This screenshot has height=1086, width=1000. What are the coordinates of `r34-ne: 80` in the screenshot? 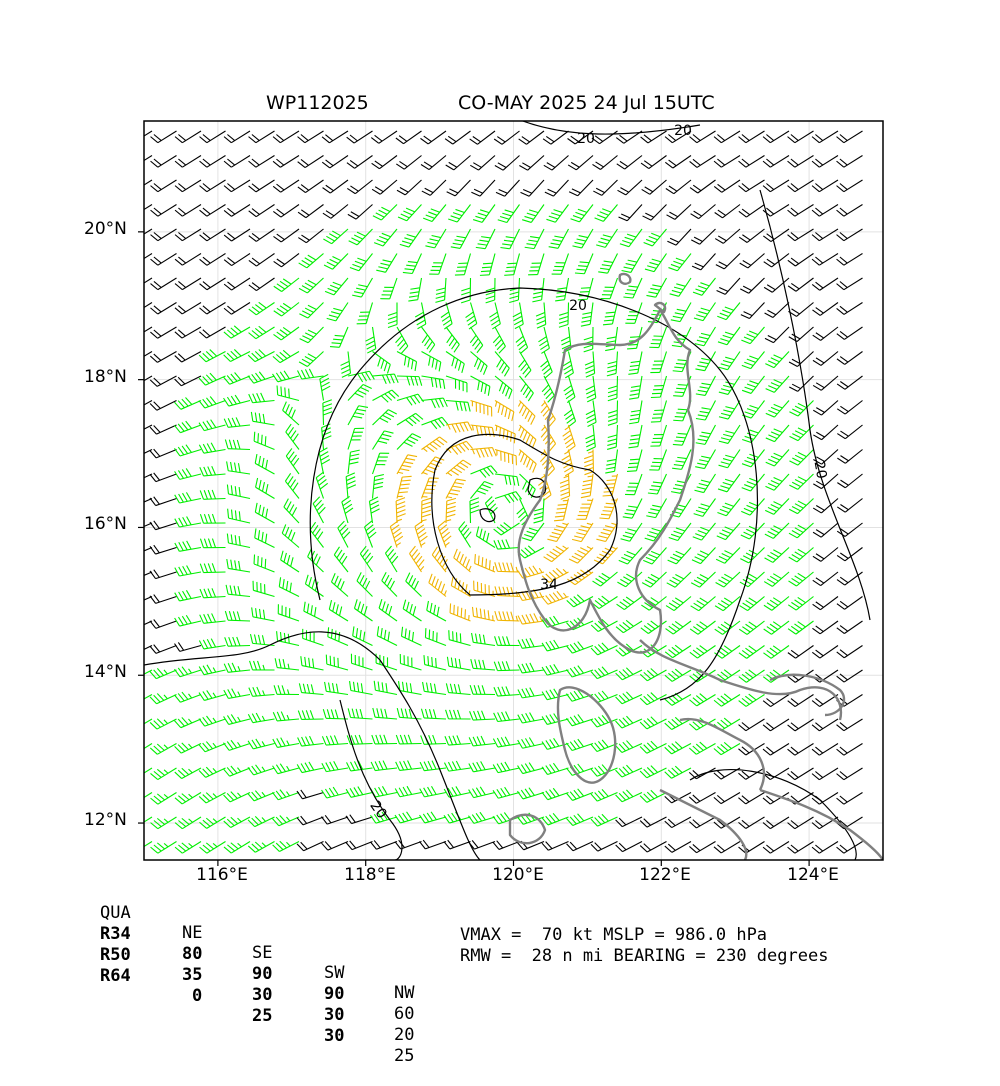 It's located at (192, 954).